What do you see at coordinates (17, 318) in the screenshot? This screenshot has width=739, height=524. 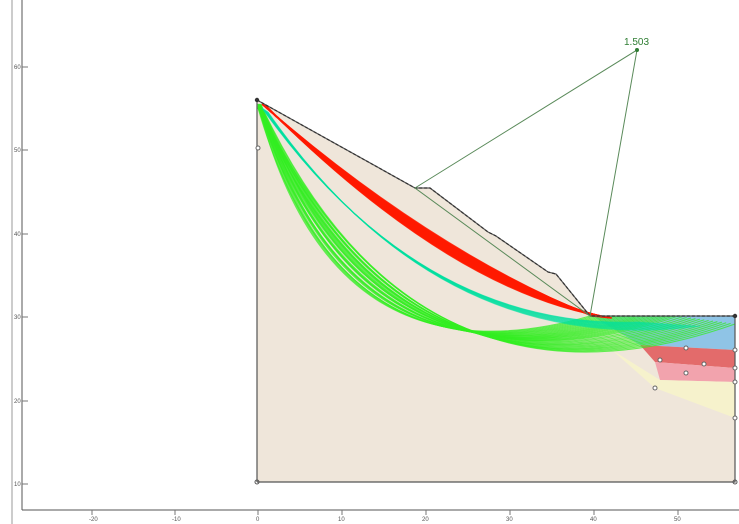 I see `y-tick-label: 30` at bounding box center [17, 318].